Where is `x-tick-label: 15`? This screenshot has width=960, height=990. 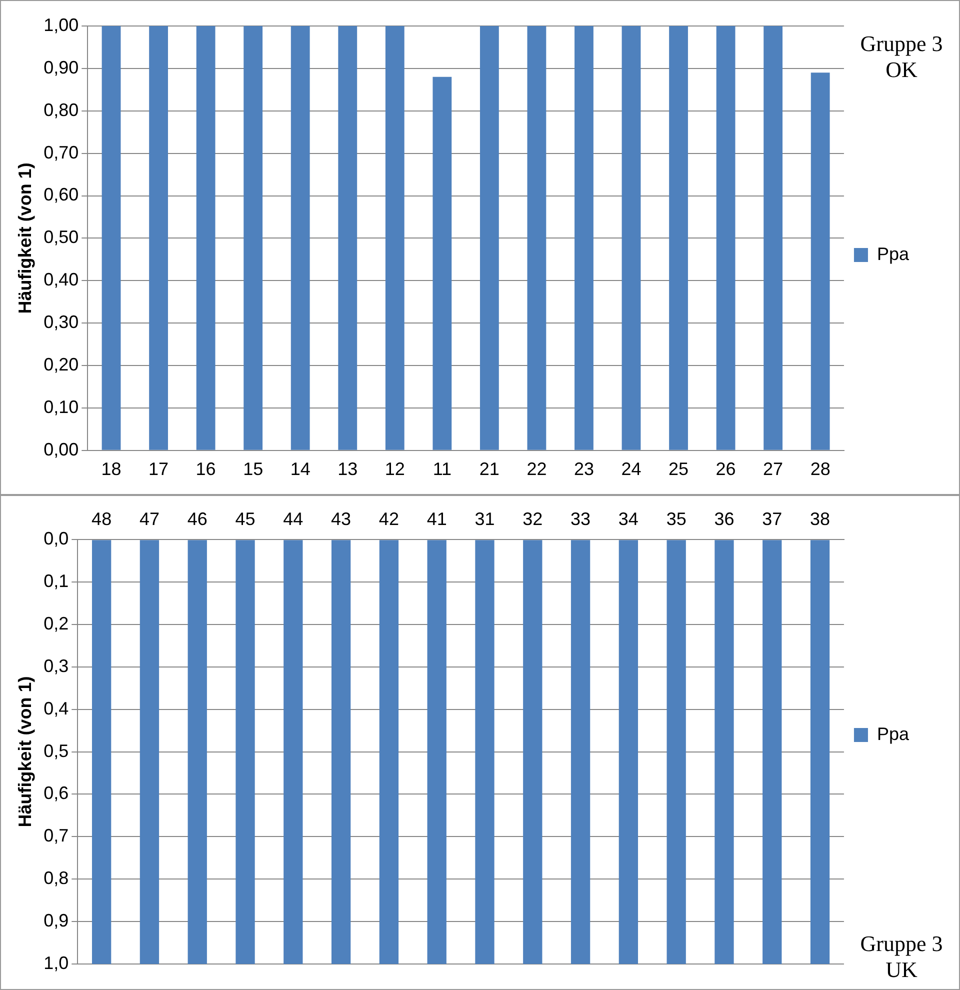
x-tick-label: 15 is located at coordinates (253, 469).